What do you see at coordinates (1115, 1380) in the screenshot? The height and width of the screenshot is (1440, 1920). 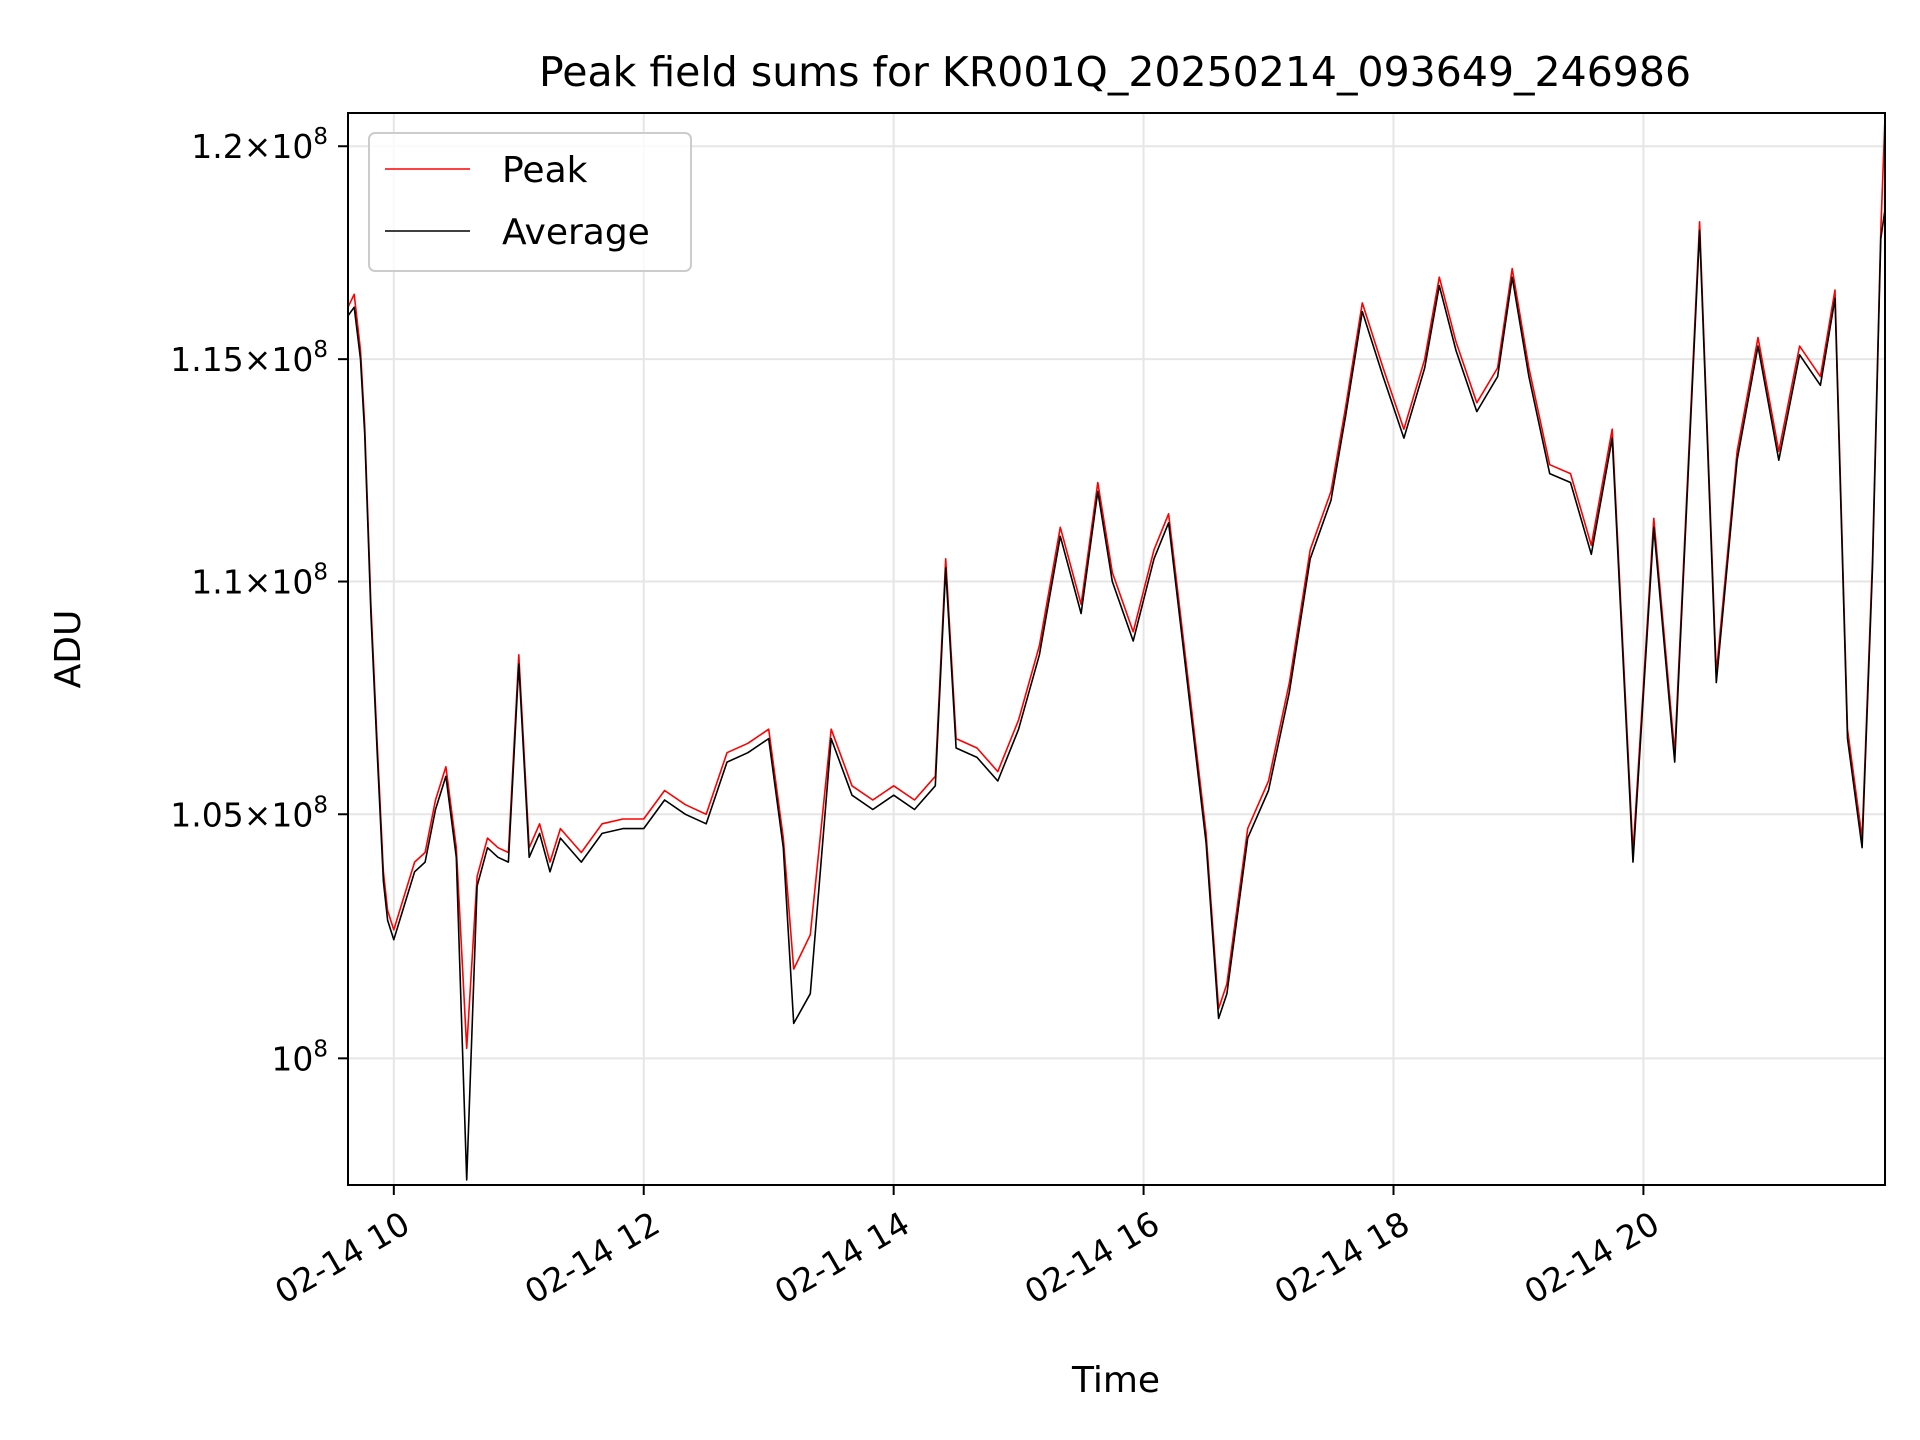 I see `x-axis-label: Time` at bounding box center [1115, 1380].